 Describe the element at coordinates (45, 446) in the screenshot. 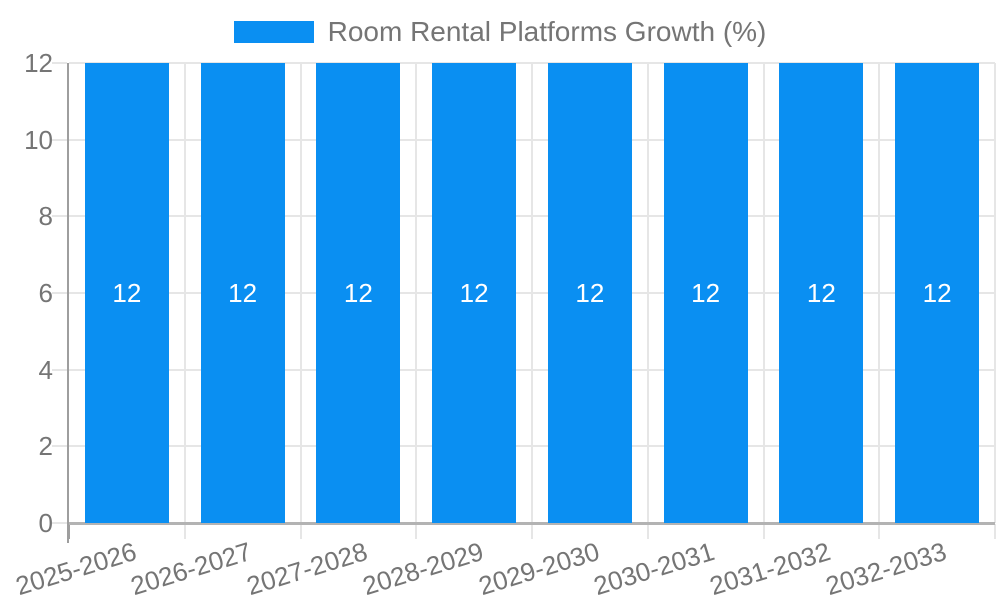

I see `y-axis-tick-label: 2` at that location.